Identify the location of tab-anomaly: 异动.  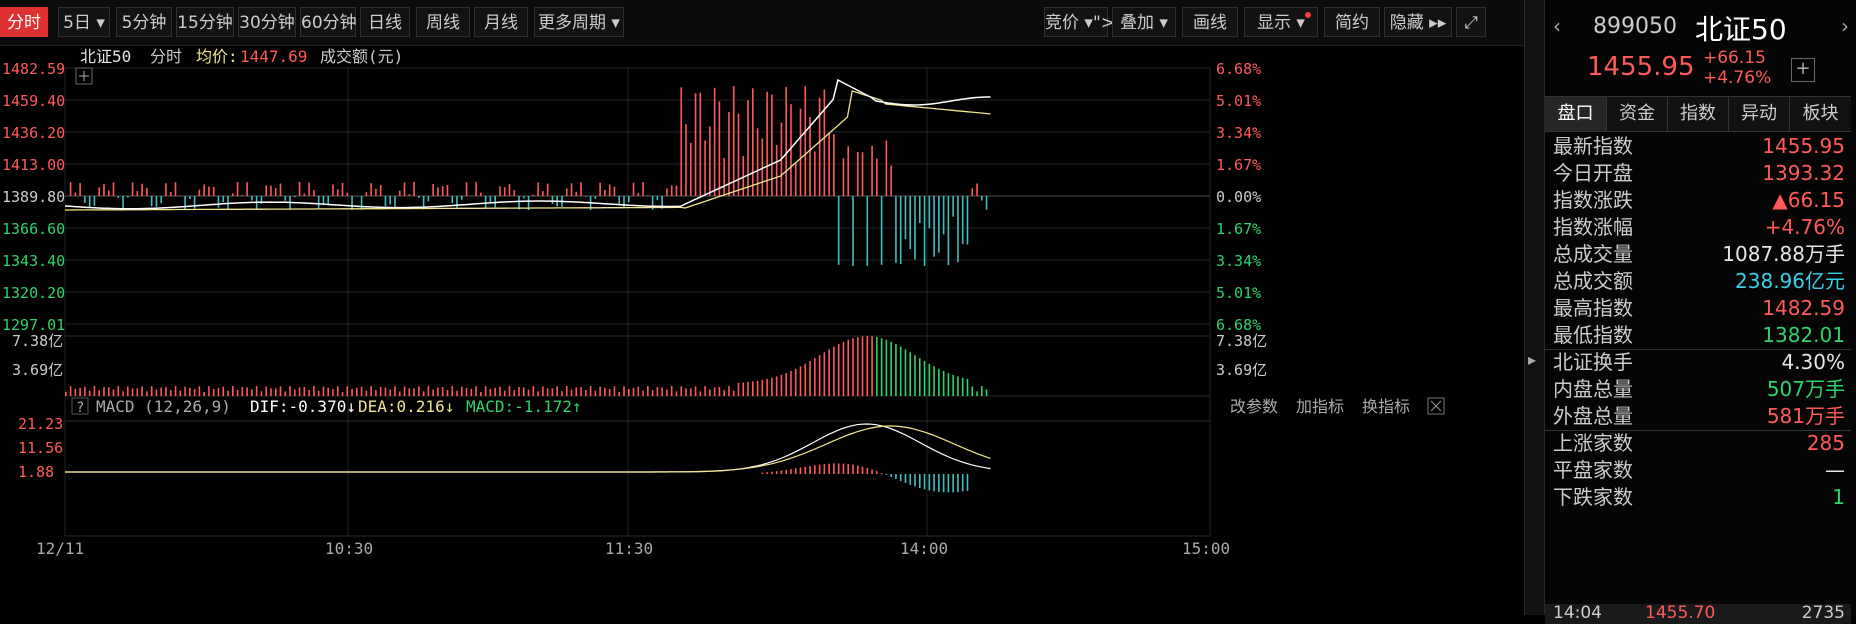
(1759, 114).